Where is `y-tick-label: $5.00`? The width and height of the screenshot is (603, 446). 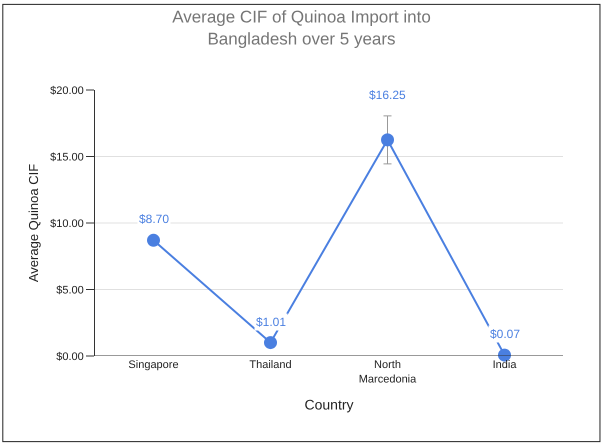
y-tick-label: $5.00 is located at coordinates (70, 290).